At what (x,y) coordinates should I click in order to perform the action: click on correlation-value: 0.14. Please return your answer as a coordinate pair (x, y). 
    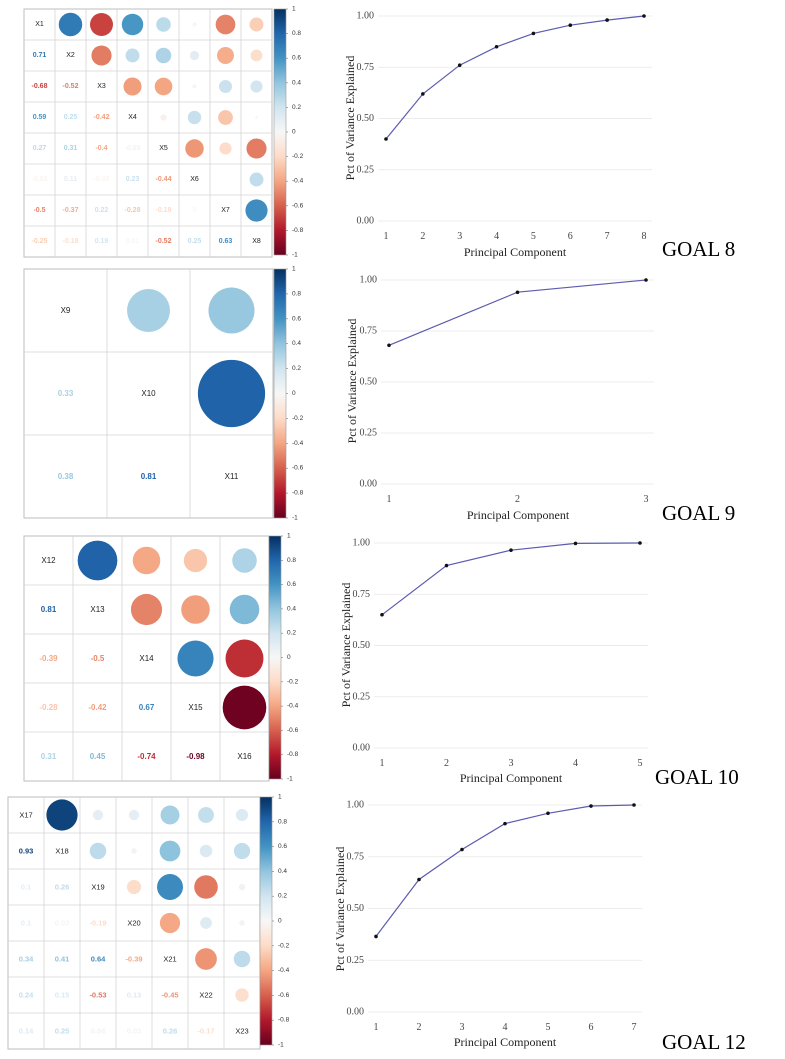
    Looking at the image, I should click on (26, 1031).